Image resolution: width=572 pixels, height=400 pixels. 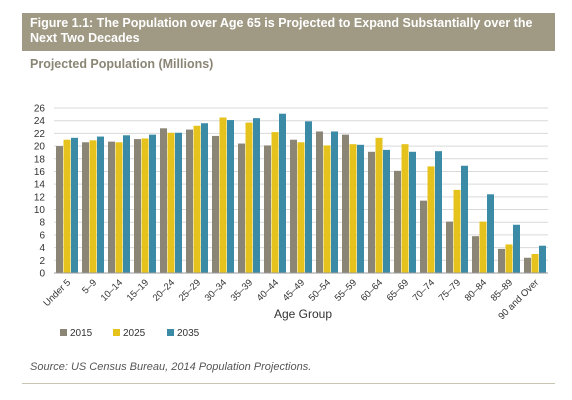 I want to click on x-tick-label: 40–44, so click(x=268, y=290).